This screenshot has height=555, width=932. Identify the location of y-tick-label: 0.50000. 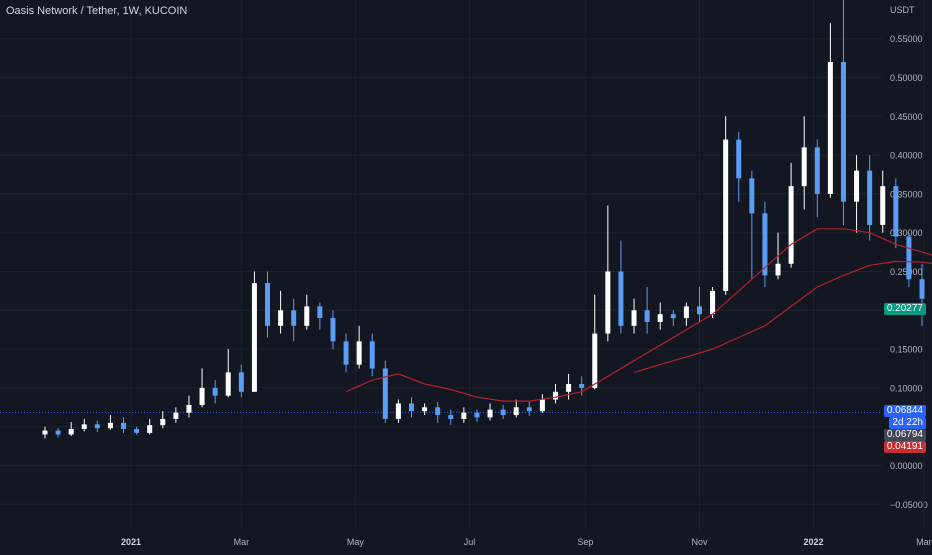
(906, 78).